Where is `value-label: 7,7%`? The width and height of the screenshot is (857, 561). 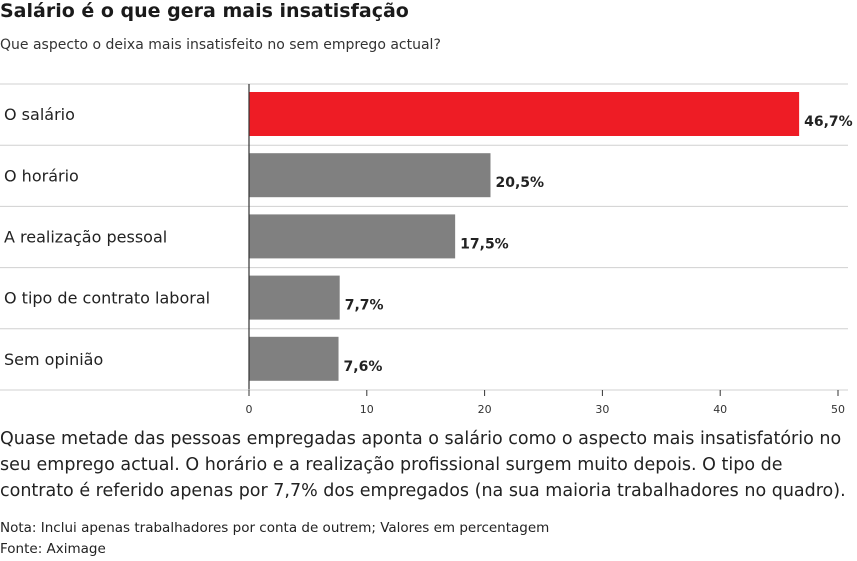
value-label: 7,7% is located at coordinates (364, 306).